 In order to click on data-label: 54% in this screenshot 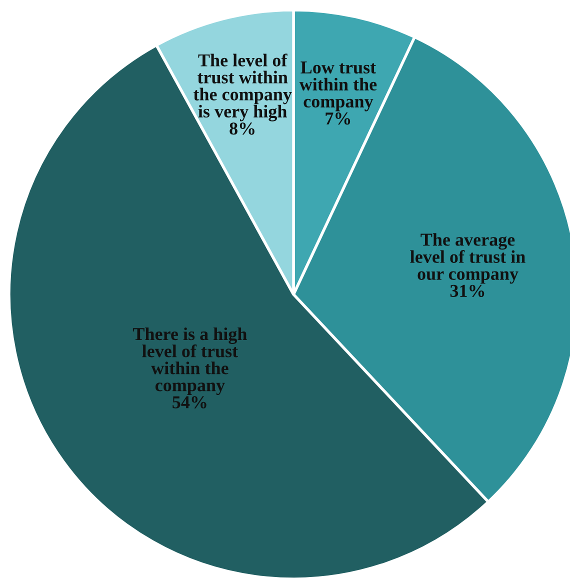, I will do `click(189, 402)`.